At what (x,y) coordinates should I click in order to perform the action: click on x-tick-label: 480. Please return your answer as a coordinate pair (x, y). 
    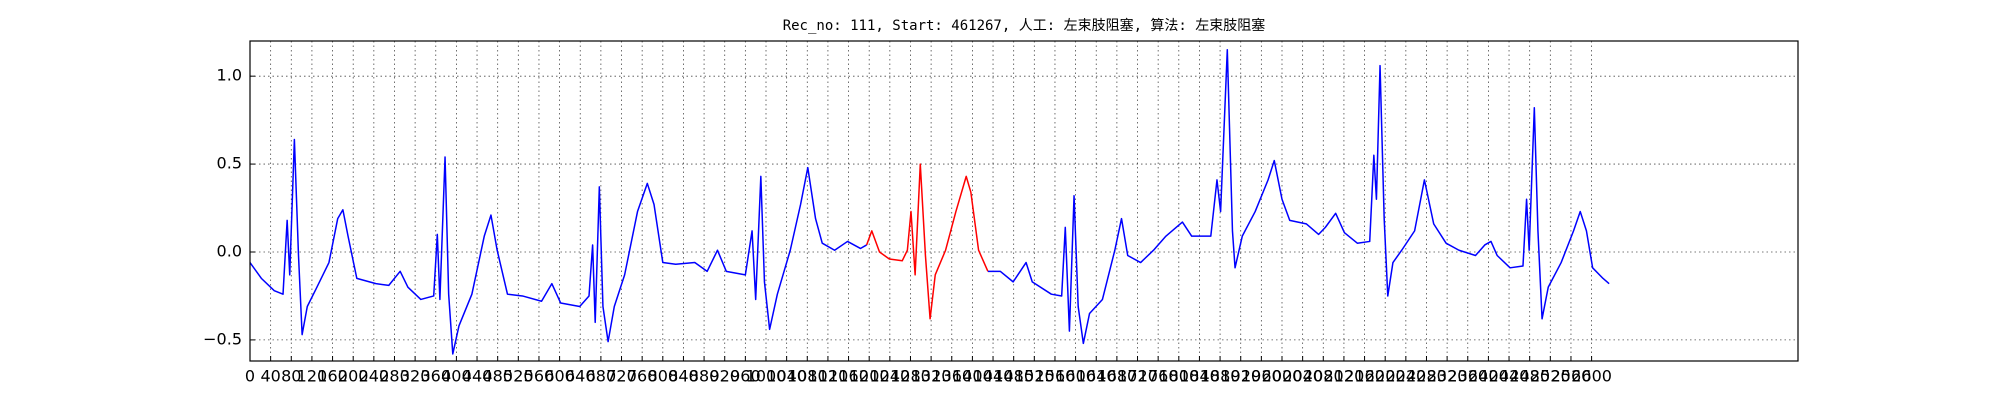
    Looking at the image, I should click on (497, 376).